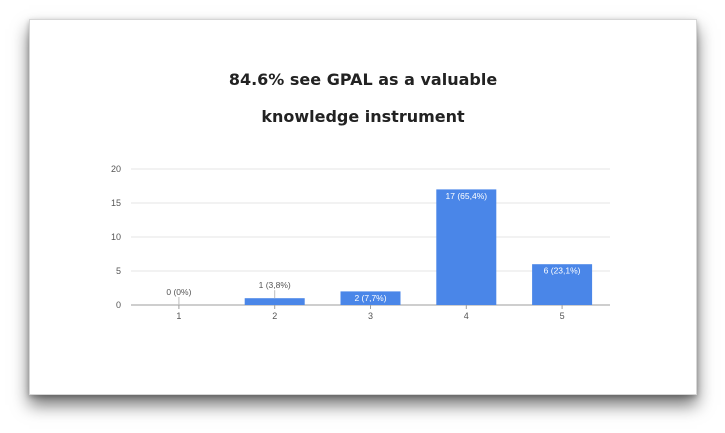 The width and height of the screenshot is (725, 433). I want to click on chart-title-line-1: 84.6% see GPAL as a valuable, so click(363, 79).